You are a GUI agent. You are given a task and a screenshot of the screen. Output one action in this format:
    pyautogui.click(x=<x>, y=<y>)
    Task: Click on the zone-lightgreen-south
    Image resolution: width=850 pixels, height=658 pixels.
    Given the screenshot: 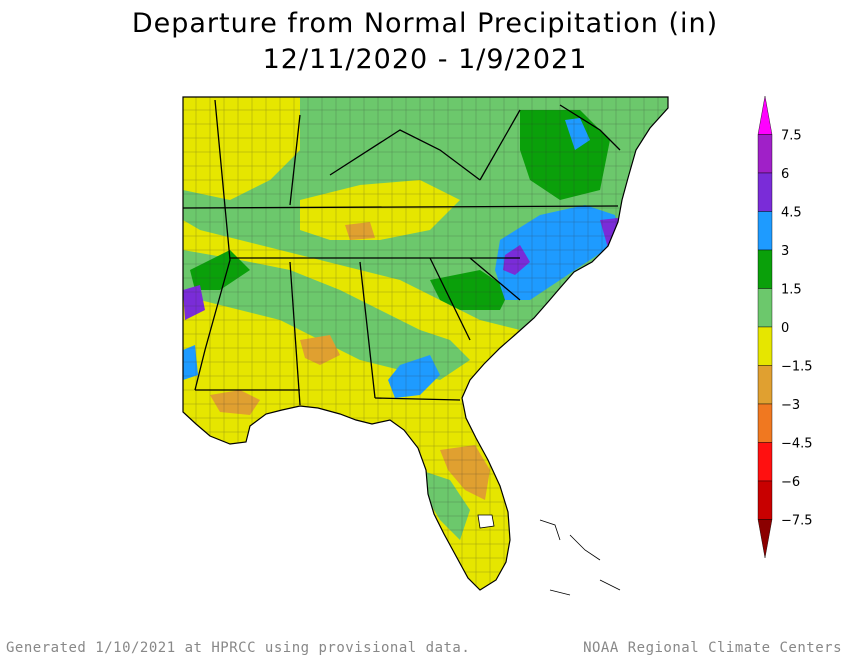 What is the action you would take?
    pyautogui.click(x=326, y=315)
    